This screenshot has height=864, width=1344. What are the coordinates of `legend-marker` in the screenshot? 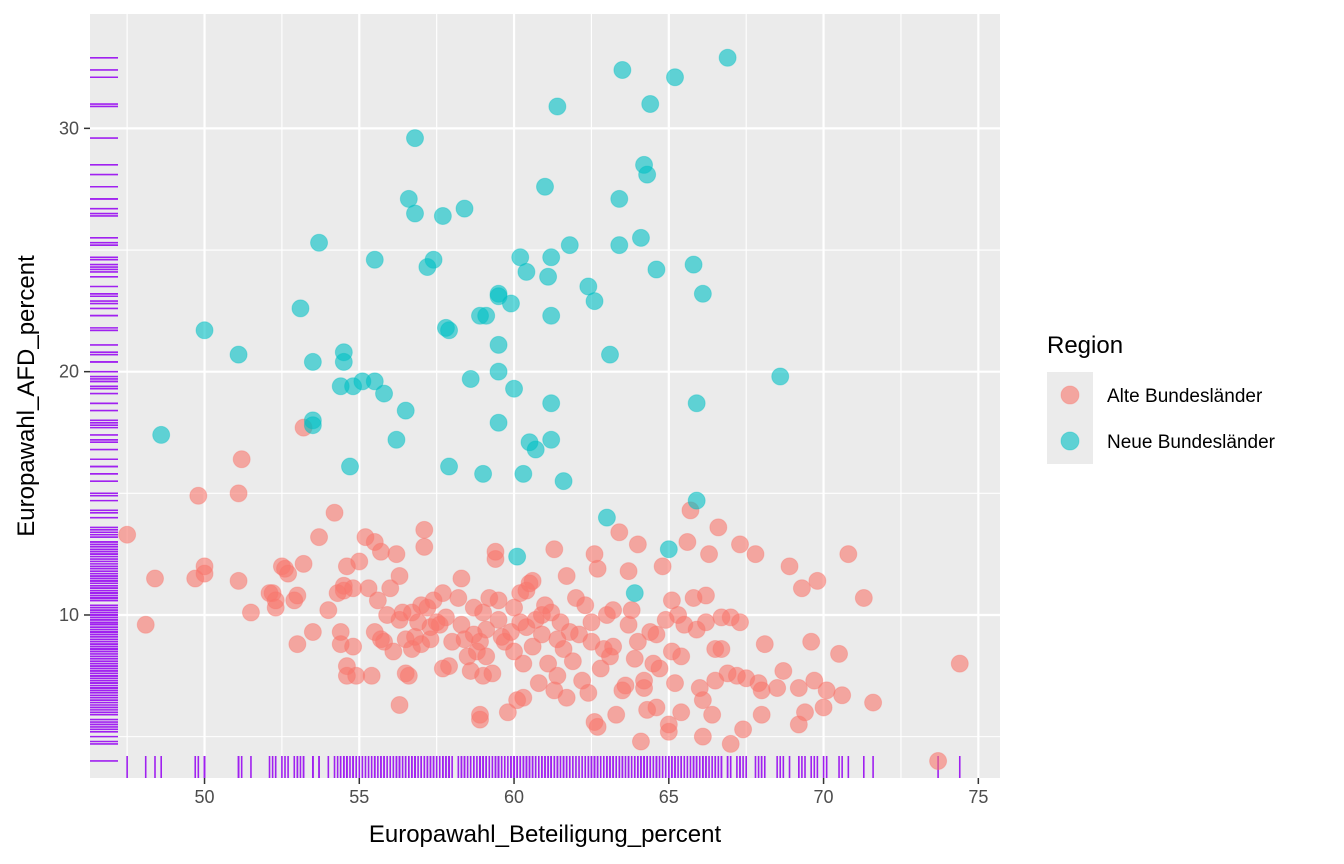 It's located at (1070, 395).